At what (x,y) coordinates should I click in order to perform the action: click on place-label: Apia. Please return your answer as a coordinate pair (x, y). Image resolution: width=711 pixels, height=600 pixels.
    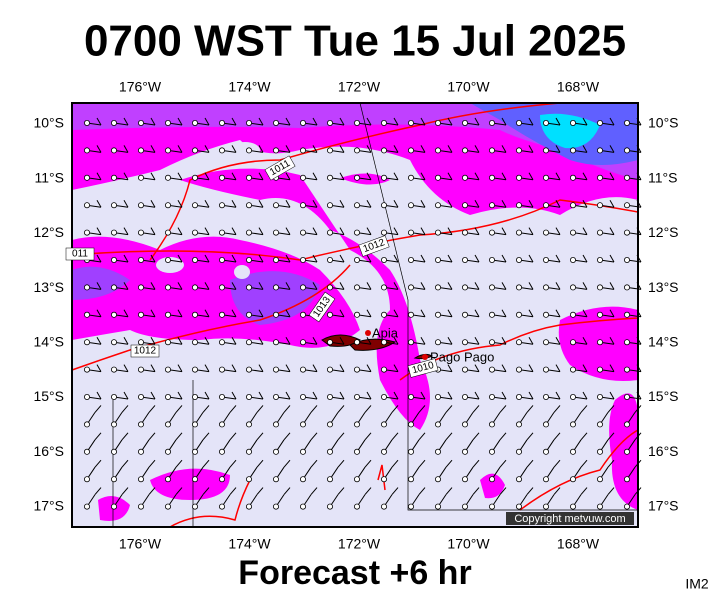
    Looking at the image, I should click on (385, 332).